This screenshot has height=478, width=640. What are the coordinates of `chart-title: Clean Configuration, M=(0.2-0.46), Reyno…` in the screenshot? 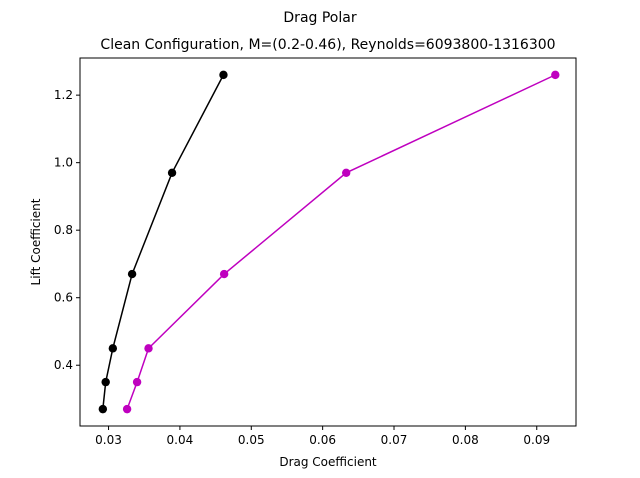 It's located at (327, 45).